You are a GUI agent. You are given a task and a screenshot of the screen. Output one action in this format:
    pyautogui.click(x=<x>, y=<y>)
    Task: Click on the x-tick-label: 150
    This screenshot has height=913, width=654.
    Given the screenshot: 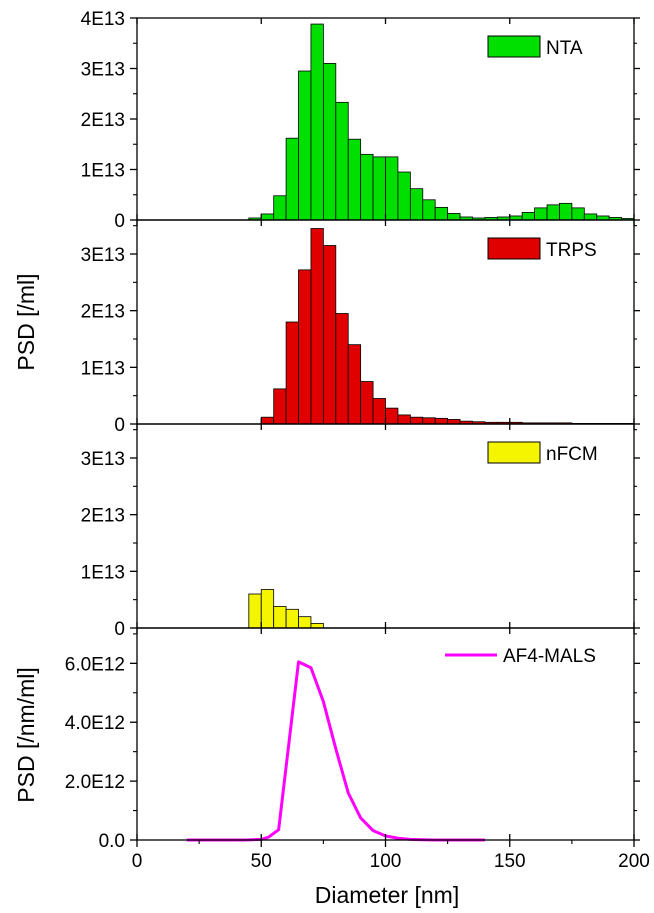 What is the action you would take?
    pyautogui.click(x=510, y=861)
    